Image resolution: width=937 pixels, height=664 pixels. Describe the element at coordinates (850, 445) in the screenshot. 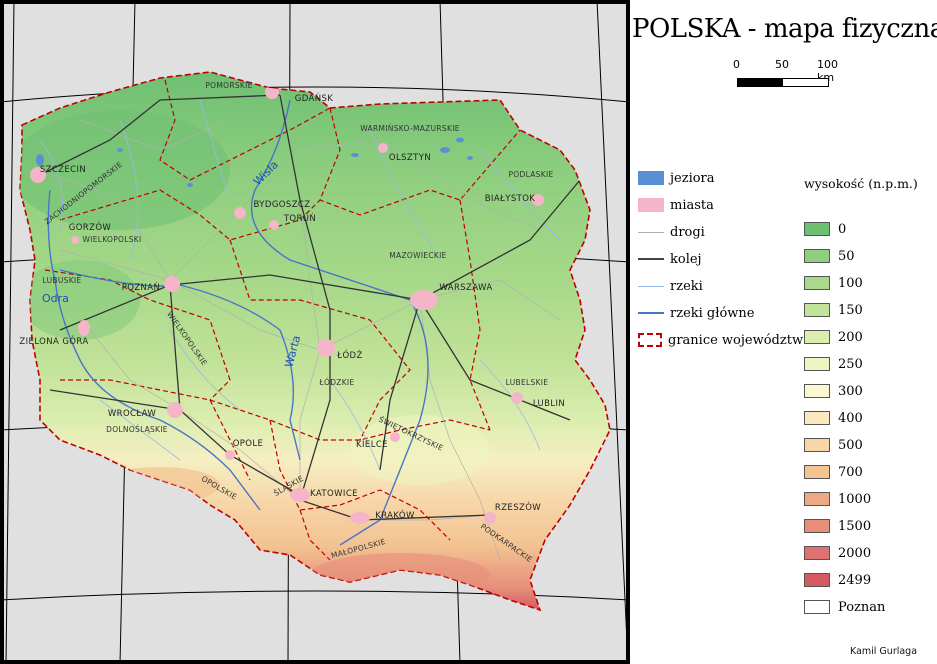

I see `elevation-label: 500` at that location.